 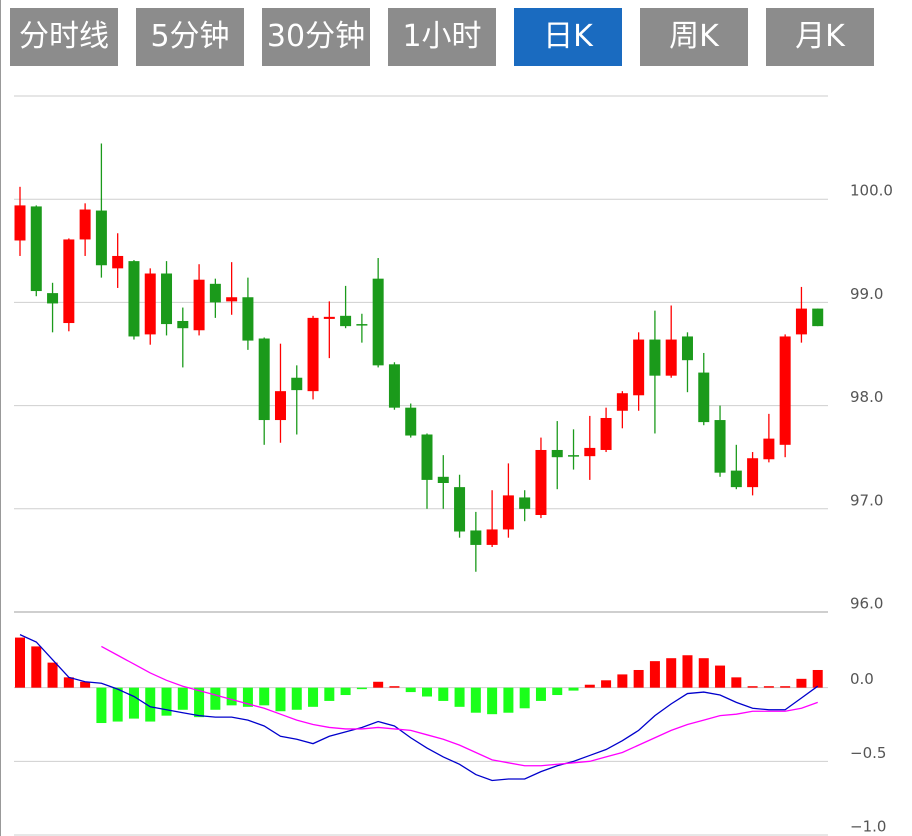 What do you see at coordinates (862, 679) in the screenshot?
I see `y-tick-label: 0.0` at bounding box center [862, 679].